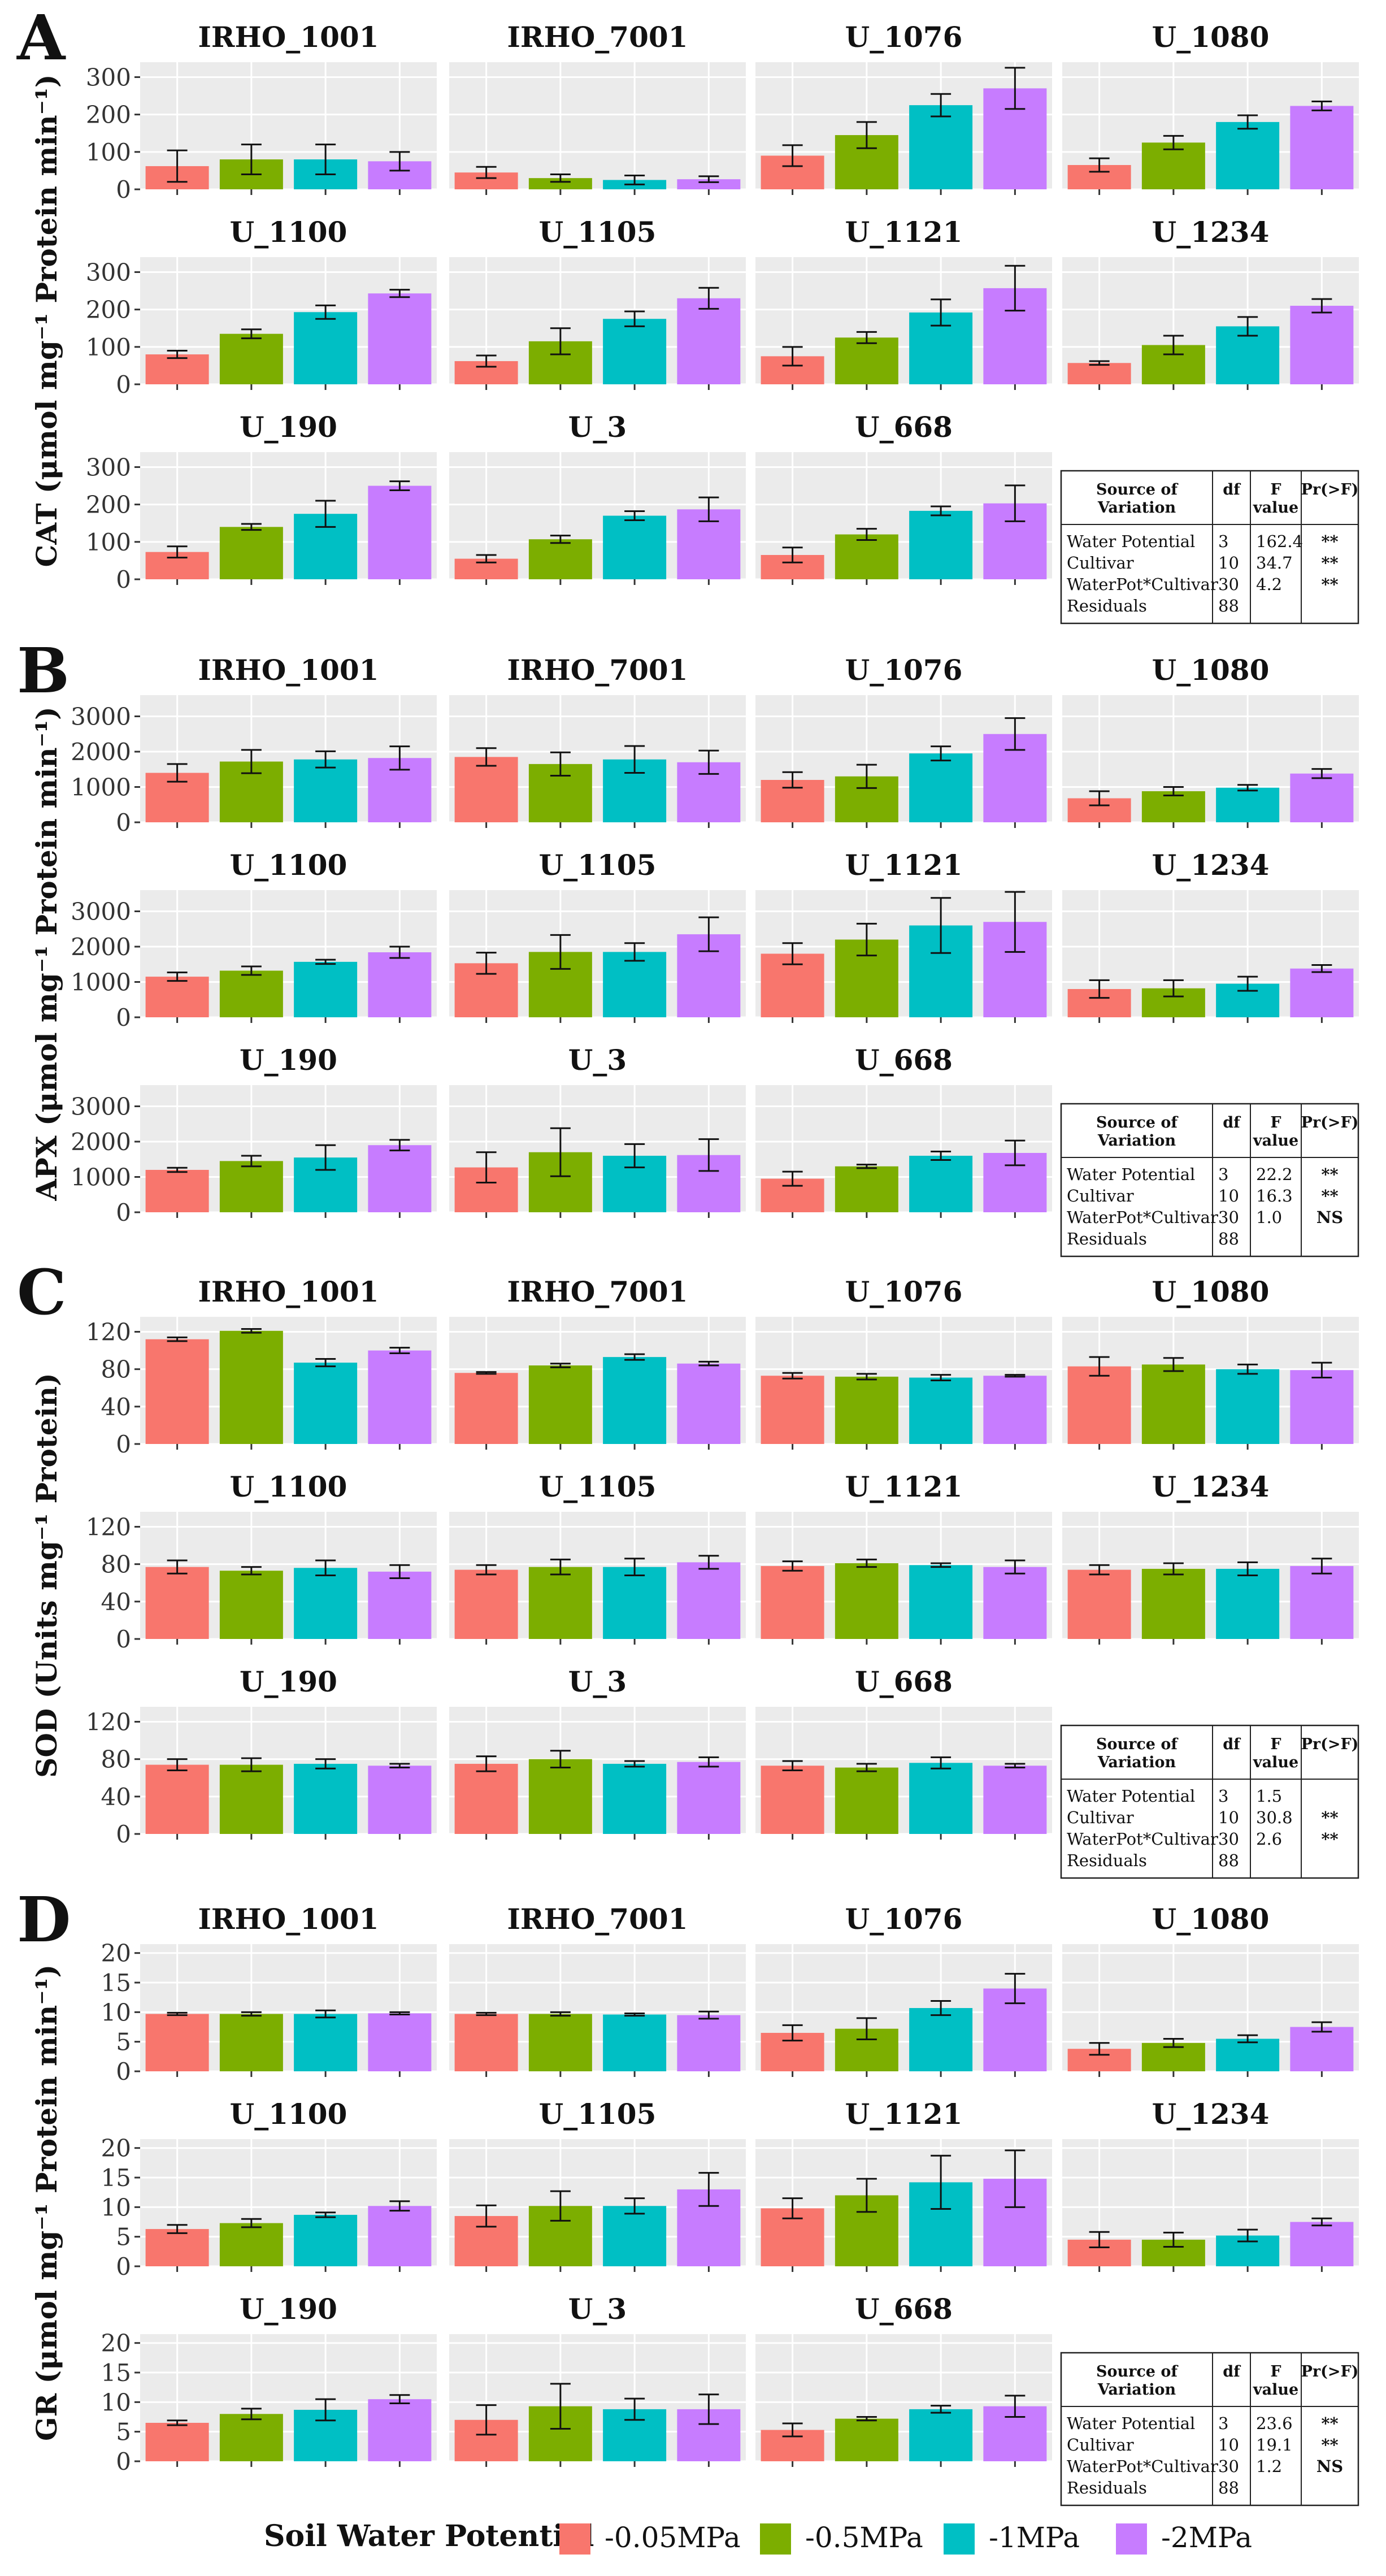 The height and width of the screenshot is (2576, 1386). What do you see at coordinates (116, 2343) in the screenshot?
I see `y-tick-label: 20` at bounding box center [116, 2343].